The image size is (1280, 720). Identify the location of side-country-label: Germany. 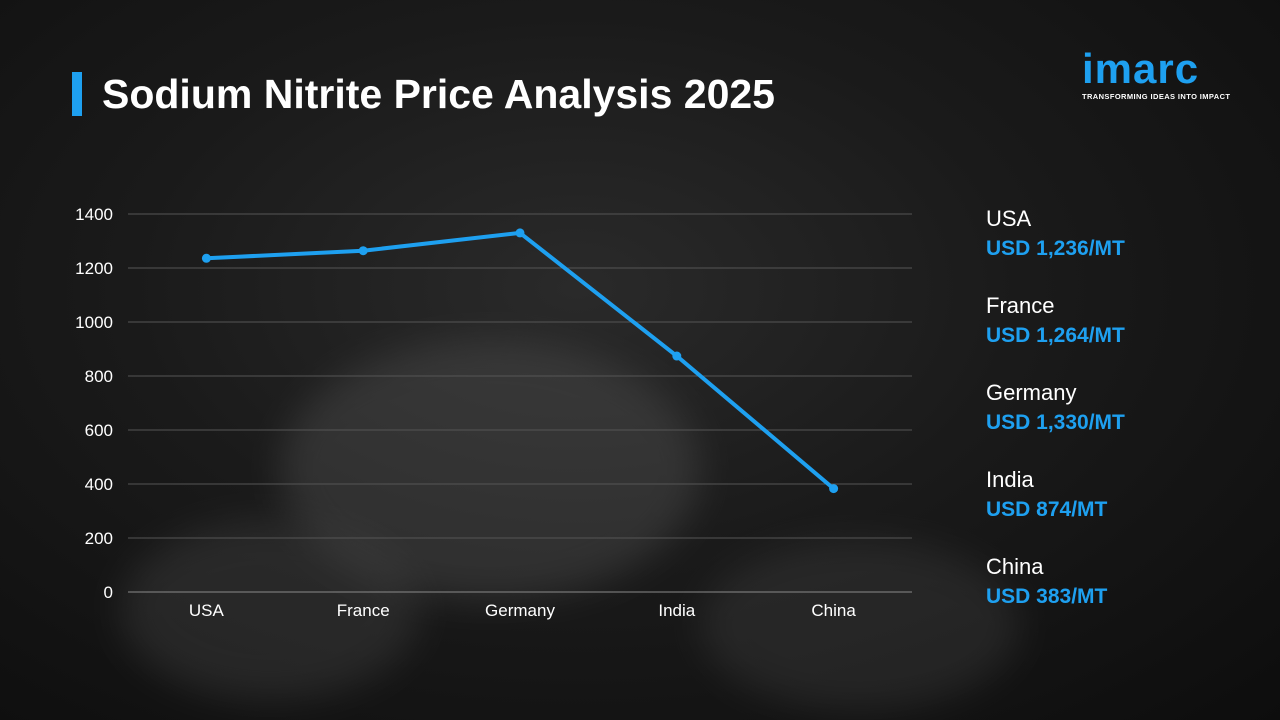
(1031, 392).